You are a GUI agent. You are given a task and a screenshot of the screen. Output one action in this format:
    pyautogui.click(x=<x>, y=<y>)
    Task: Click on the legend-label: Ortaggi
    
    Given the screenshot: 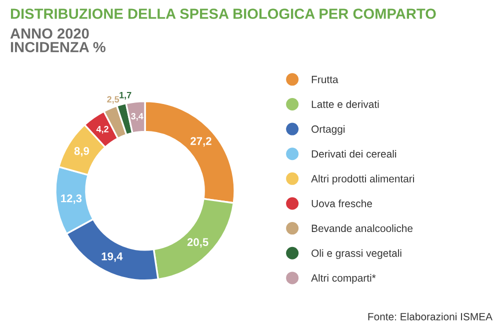 What is the action you would take?
    pyautogui.click(x=328, y=130)
    